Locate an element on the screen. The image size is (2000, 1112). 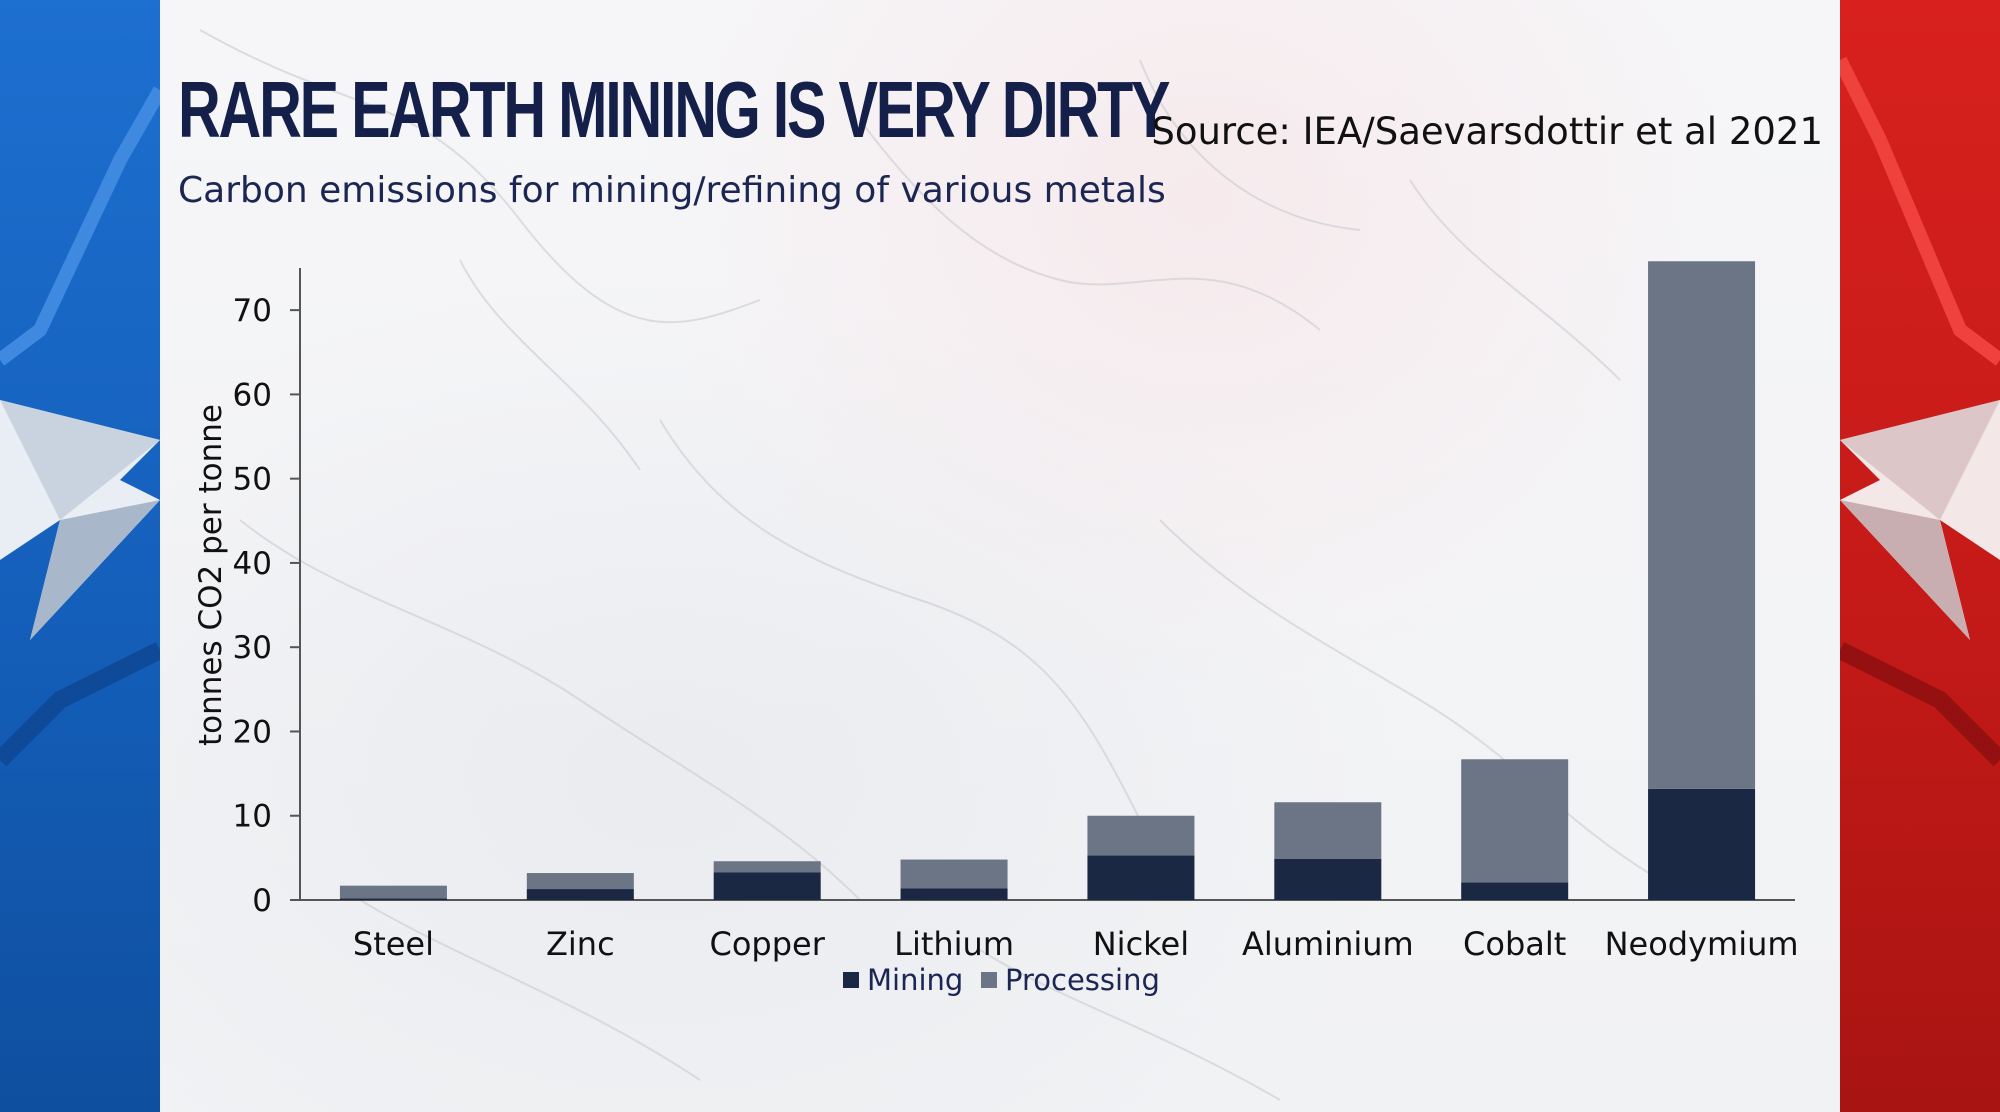
y-tick-label: 30 is located at coordinates (252, 648).